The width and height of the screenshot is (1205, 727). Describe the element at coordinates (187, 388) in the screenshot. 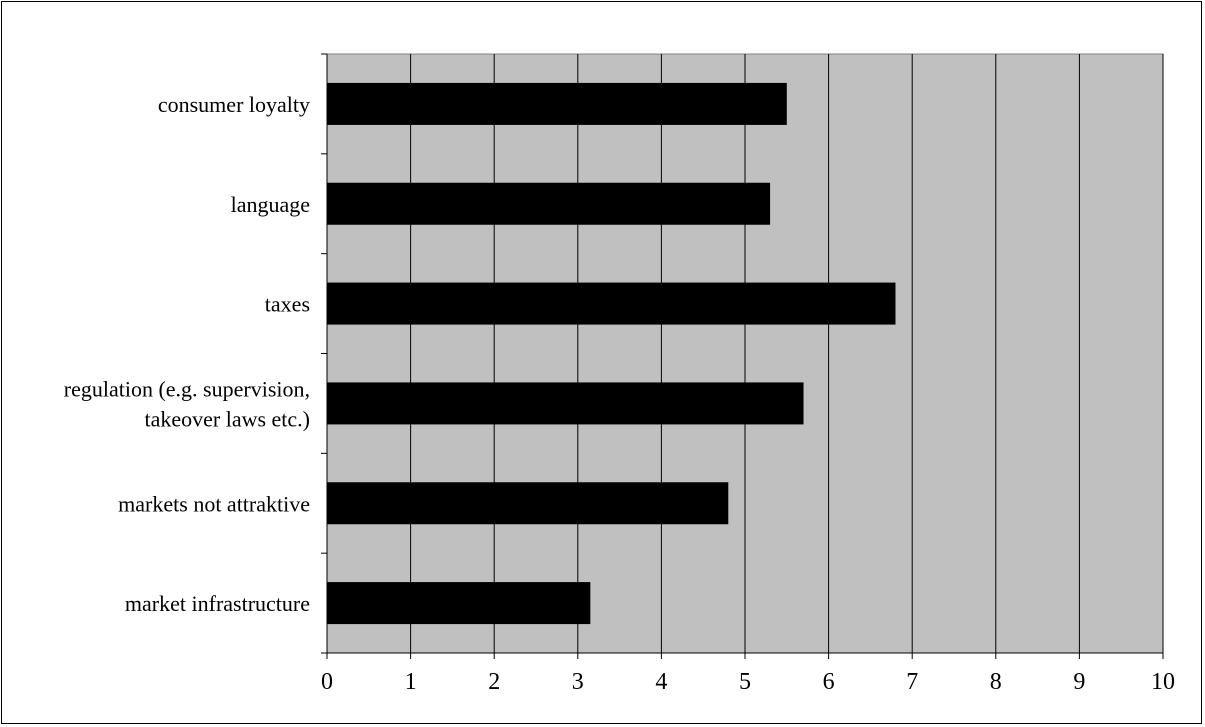

I see `category-label: regulation (e.g. supervision,` at that location.